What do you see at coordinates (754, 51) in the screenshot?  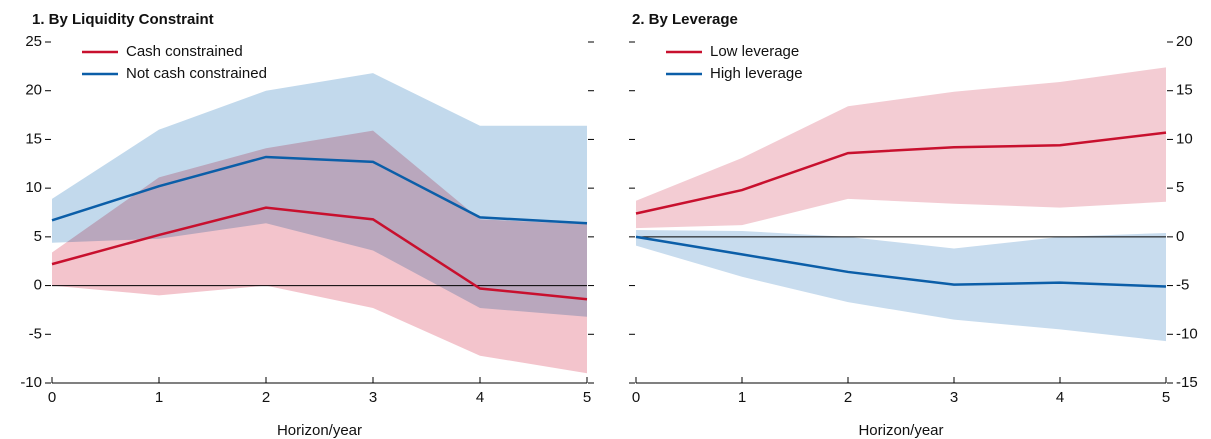 I see `legend-label: Low leverage` at bounding box center [754, 51].